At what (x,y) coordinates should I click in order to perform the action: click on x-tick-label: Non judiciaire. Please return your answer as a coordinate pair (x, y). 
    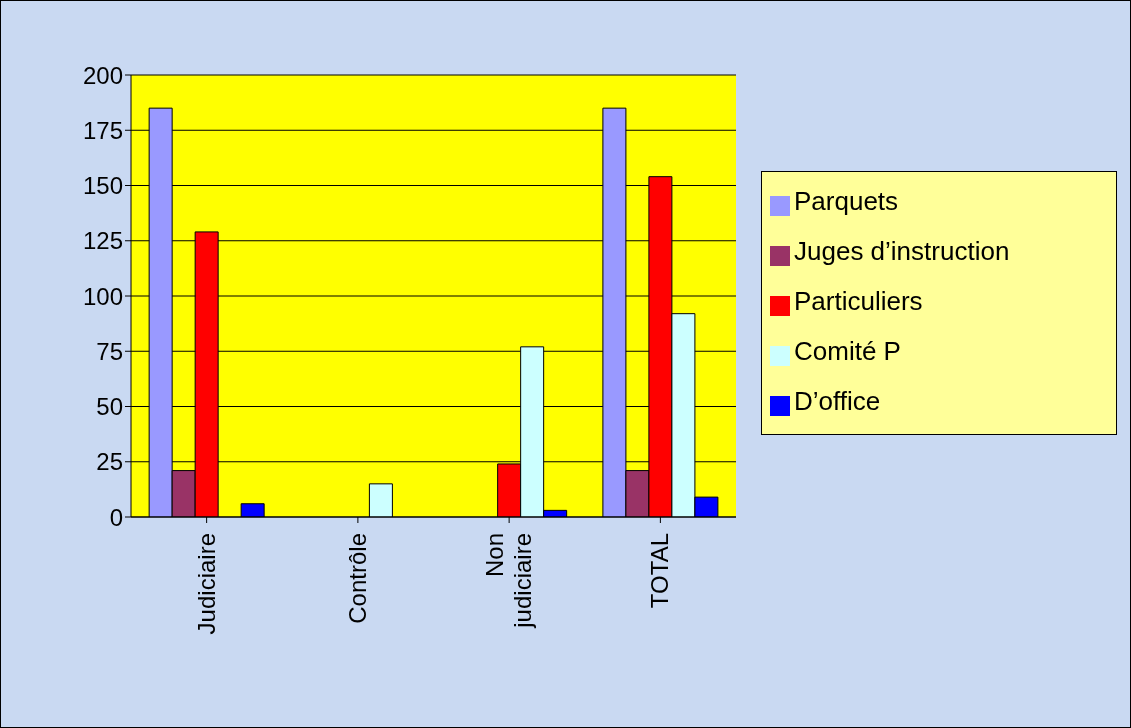
    Looking at the image, I should click on (509, 581).